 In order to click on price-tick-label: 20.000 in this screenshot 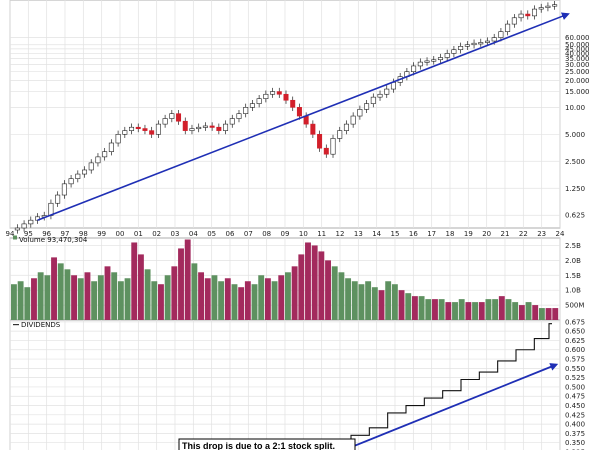, I will do `click(577, 81)`.